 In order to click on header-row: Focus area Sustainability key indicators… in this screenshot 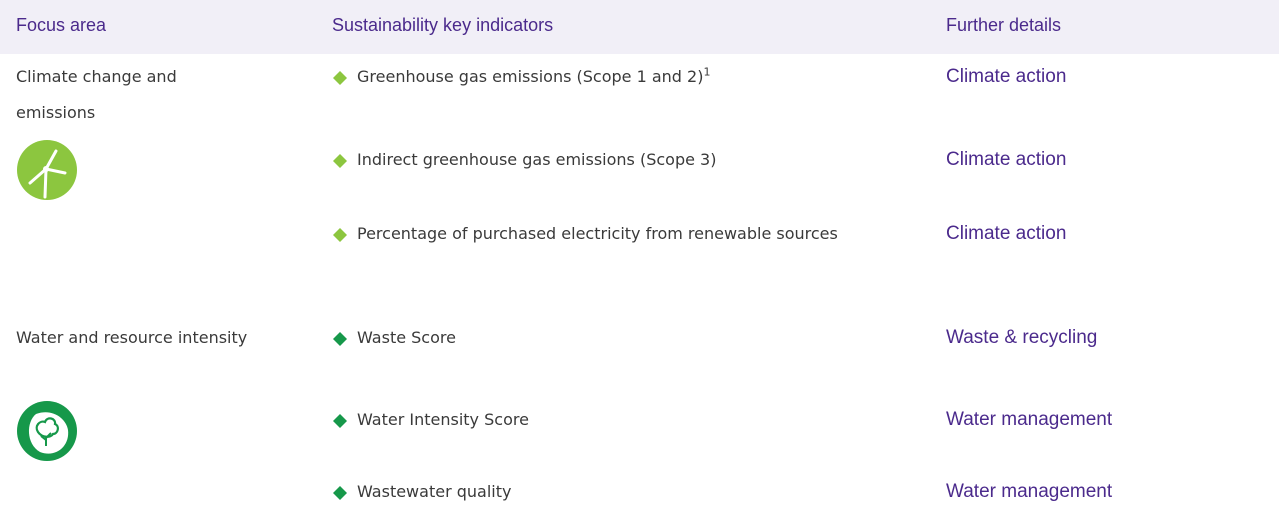, I will do `click(639, 27)`.